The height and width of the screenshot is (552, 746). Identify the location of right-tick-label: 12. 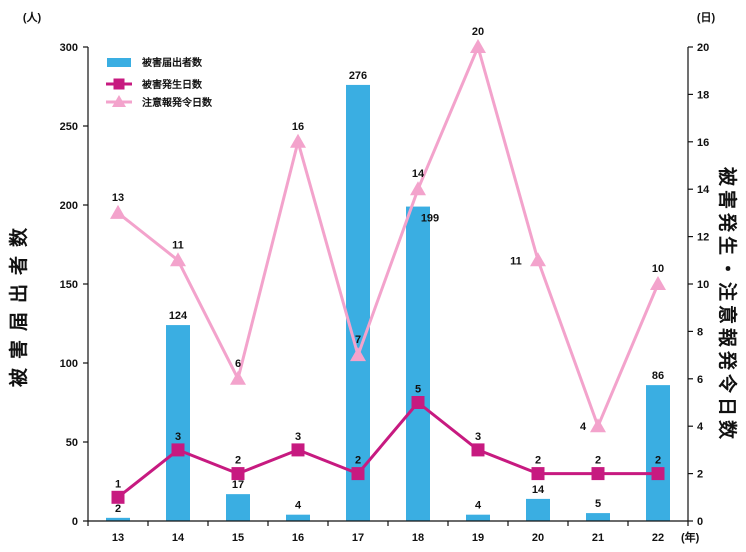
(703, 238).